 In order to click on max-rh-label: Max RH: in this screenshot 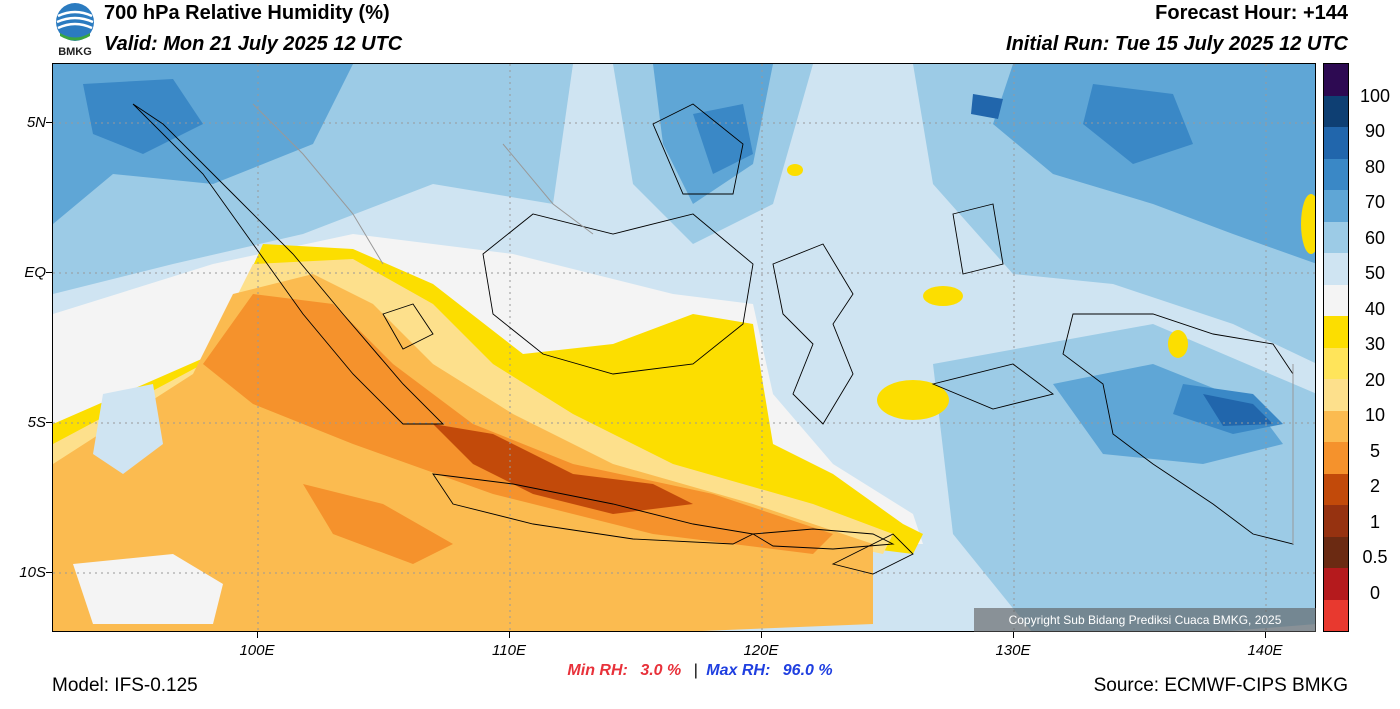, I will do `click(738, 670)`.